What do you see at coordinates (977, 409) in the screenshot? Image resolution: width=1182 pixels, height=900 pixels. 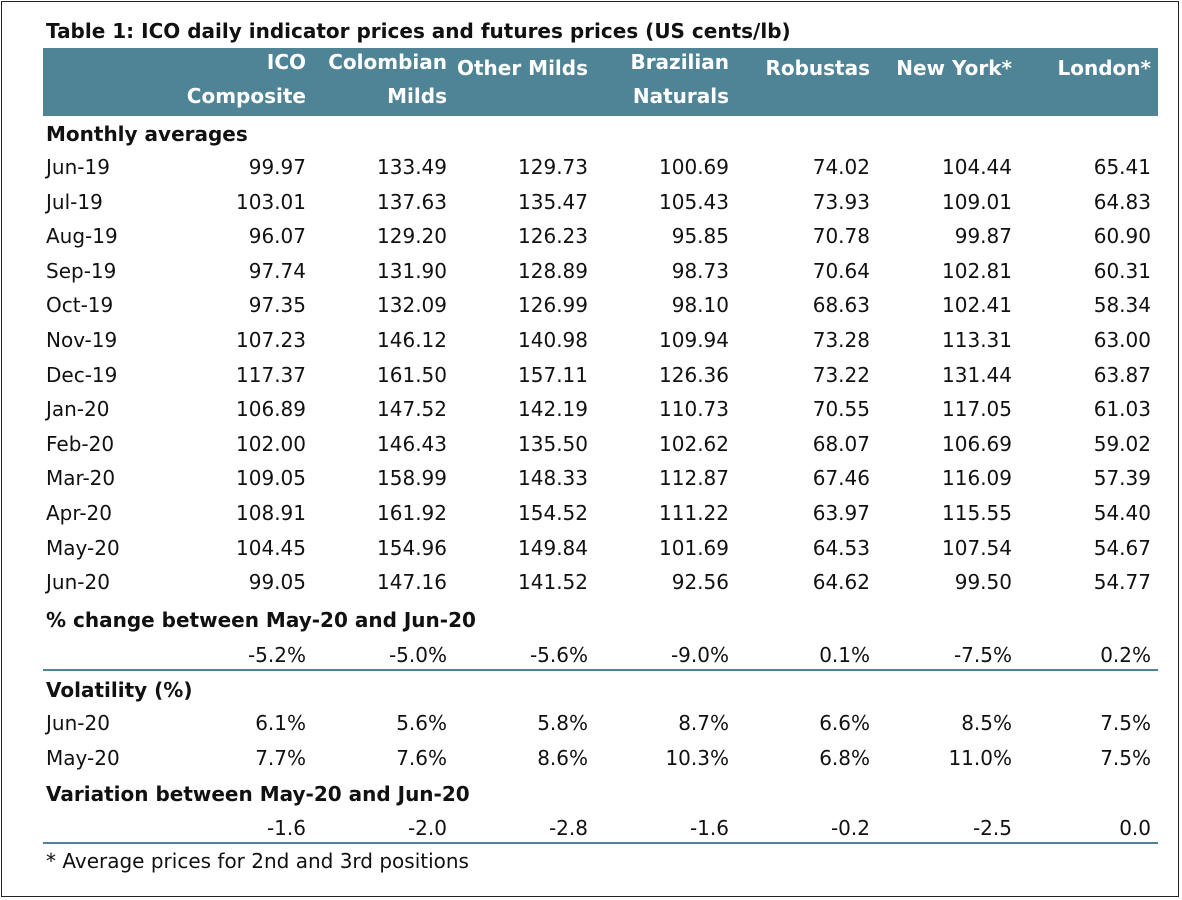 I see `table-cell: 117.05` at bounding box center [977, 409].